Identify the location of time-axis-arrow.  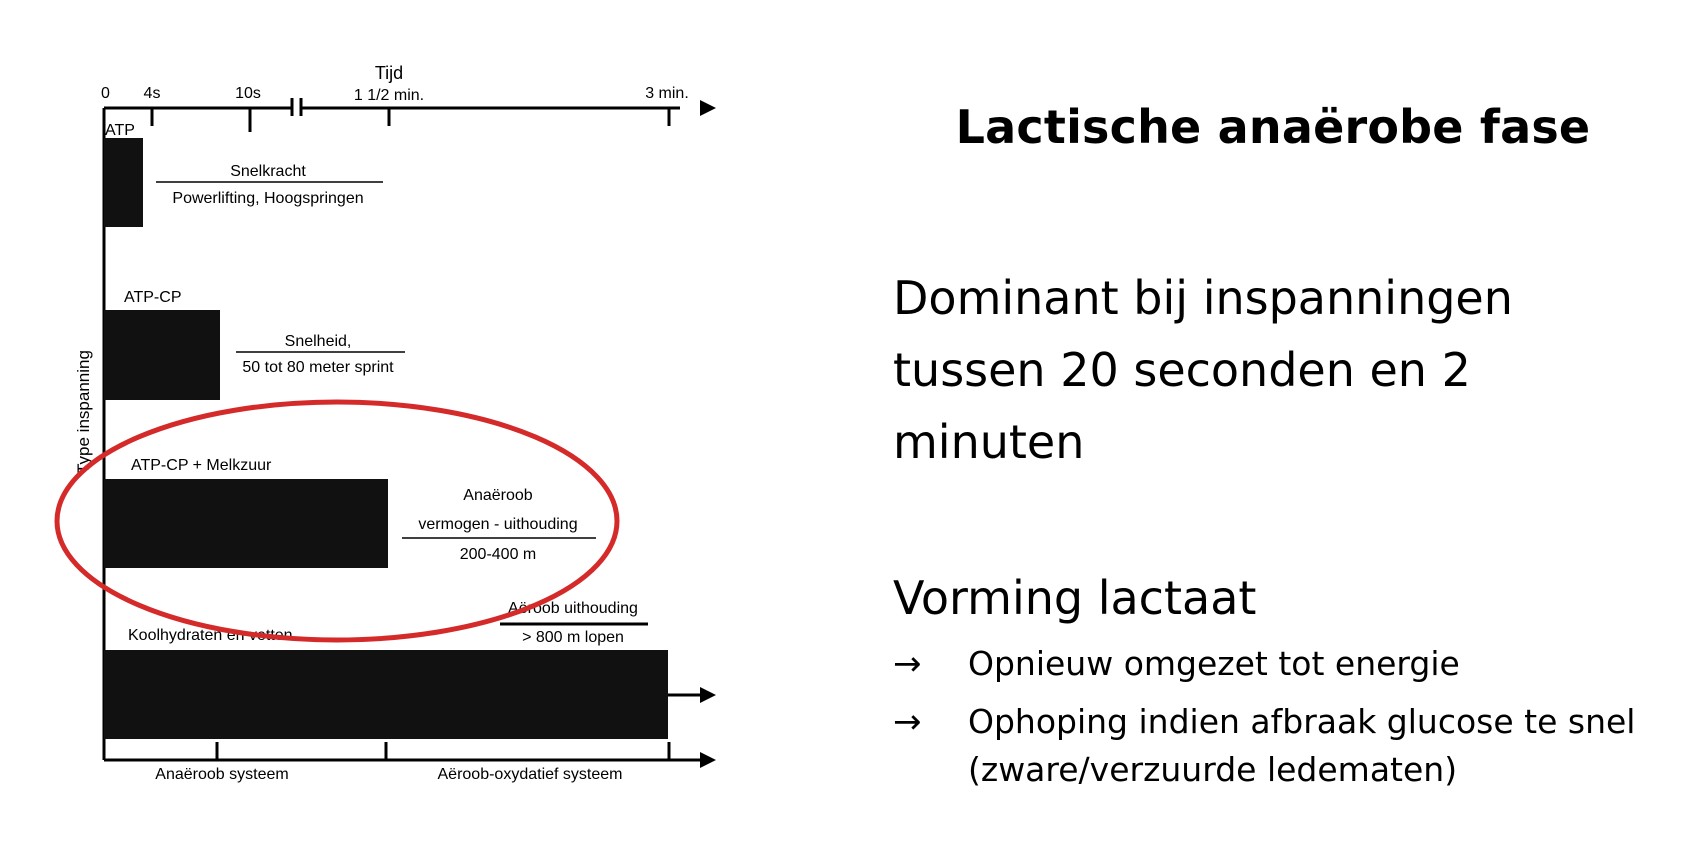
(708, 108).